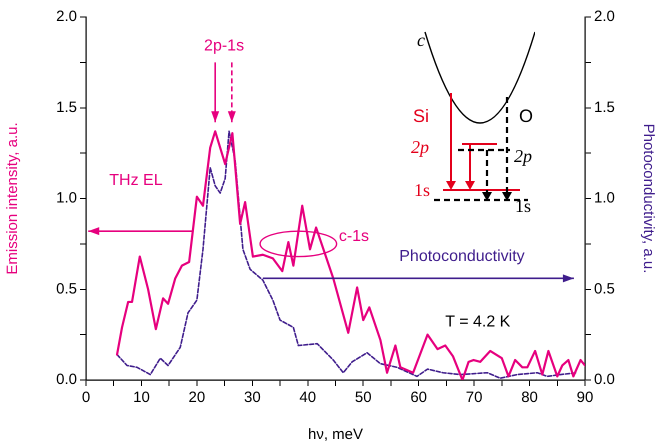 Image resolution: width=661 pixels, height=448 pixels. I want to click on x-tick-label: 0, so click(86, 397).